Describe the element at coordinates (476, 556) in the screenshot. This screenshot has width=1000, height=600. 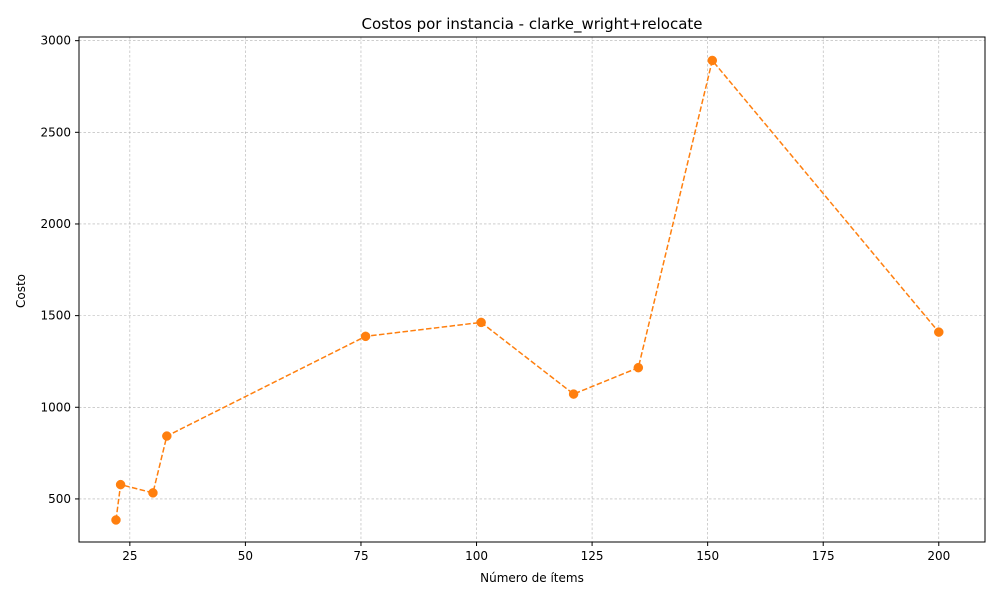
I see `x-tick-label: 100` at that location.